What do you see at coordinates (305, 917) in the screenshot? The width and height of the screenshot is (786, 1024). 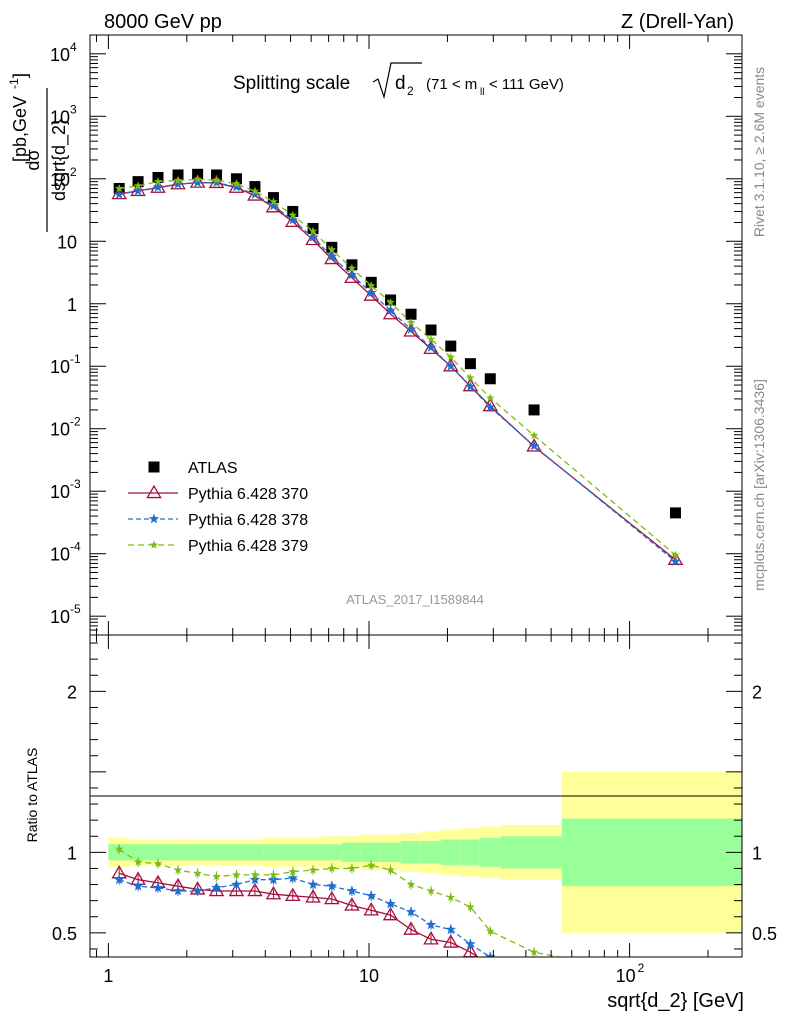 I see `ratio-line-p378` at bounding box center [305, 917].